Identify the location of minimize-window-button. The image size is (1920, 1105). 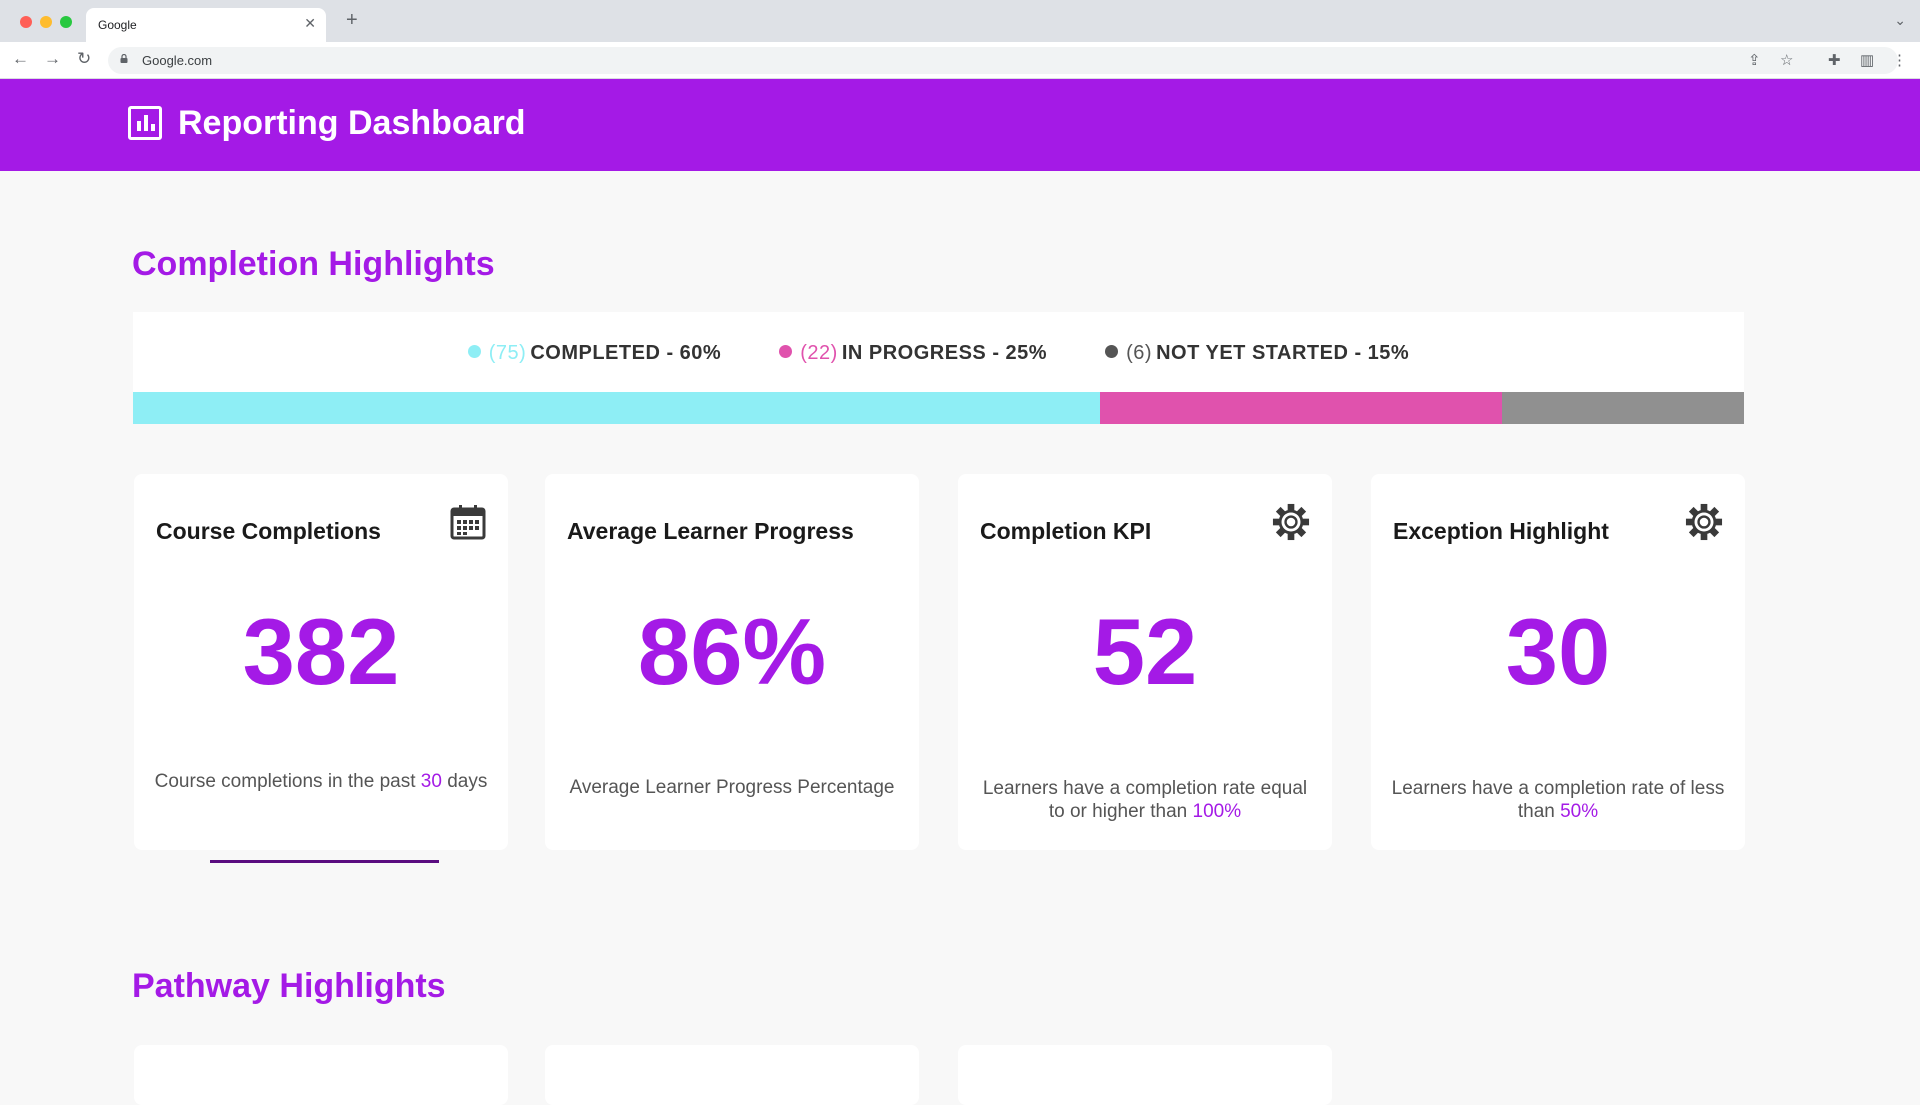
(46, 22).